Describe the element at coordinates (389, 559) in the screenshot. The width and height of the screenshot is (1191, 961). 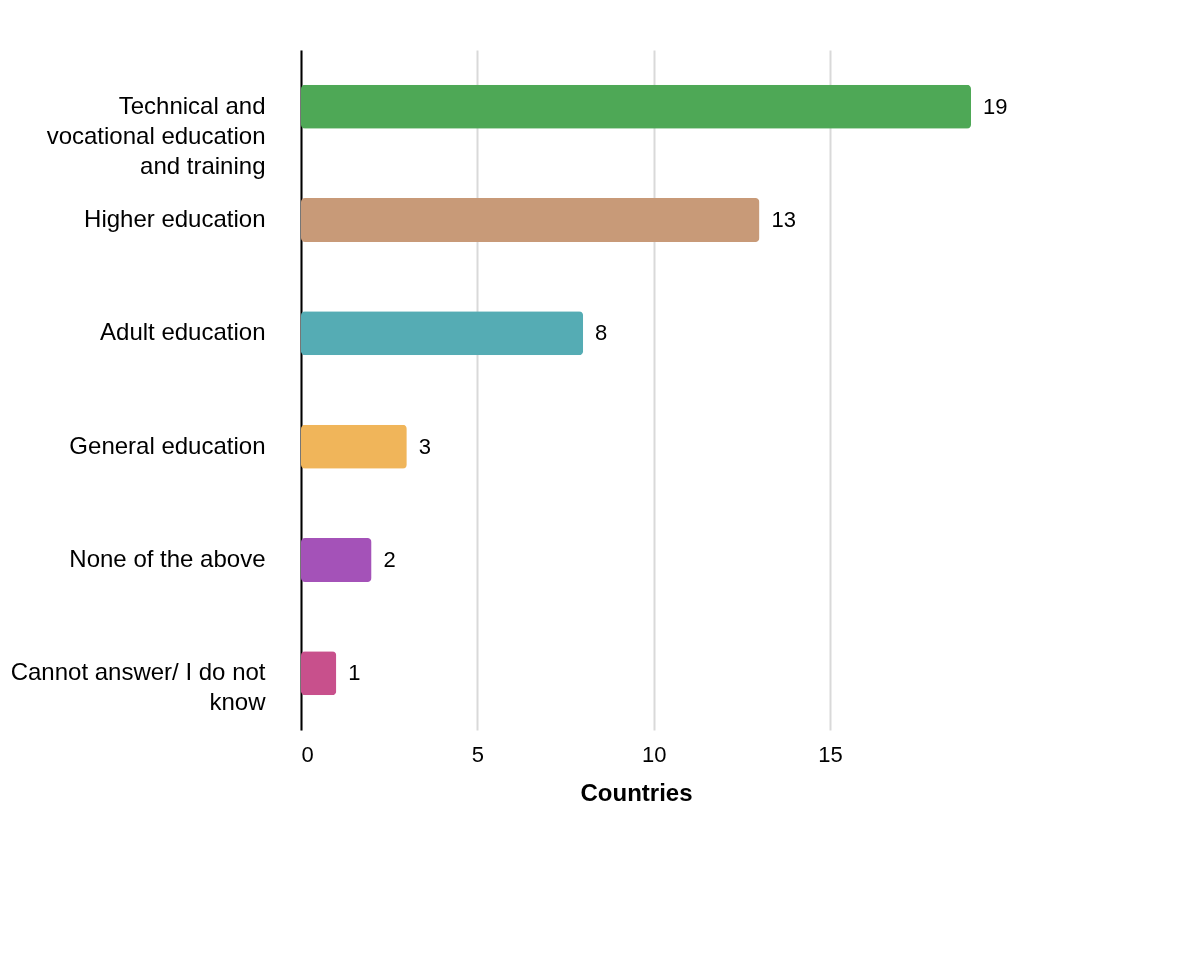
I see `data-label: 2` at that location.